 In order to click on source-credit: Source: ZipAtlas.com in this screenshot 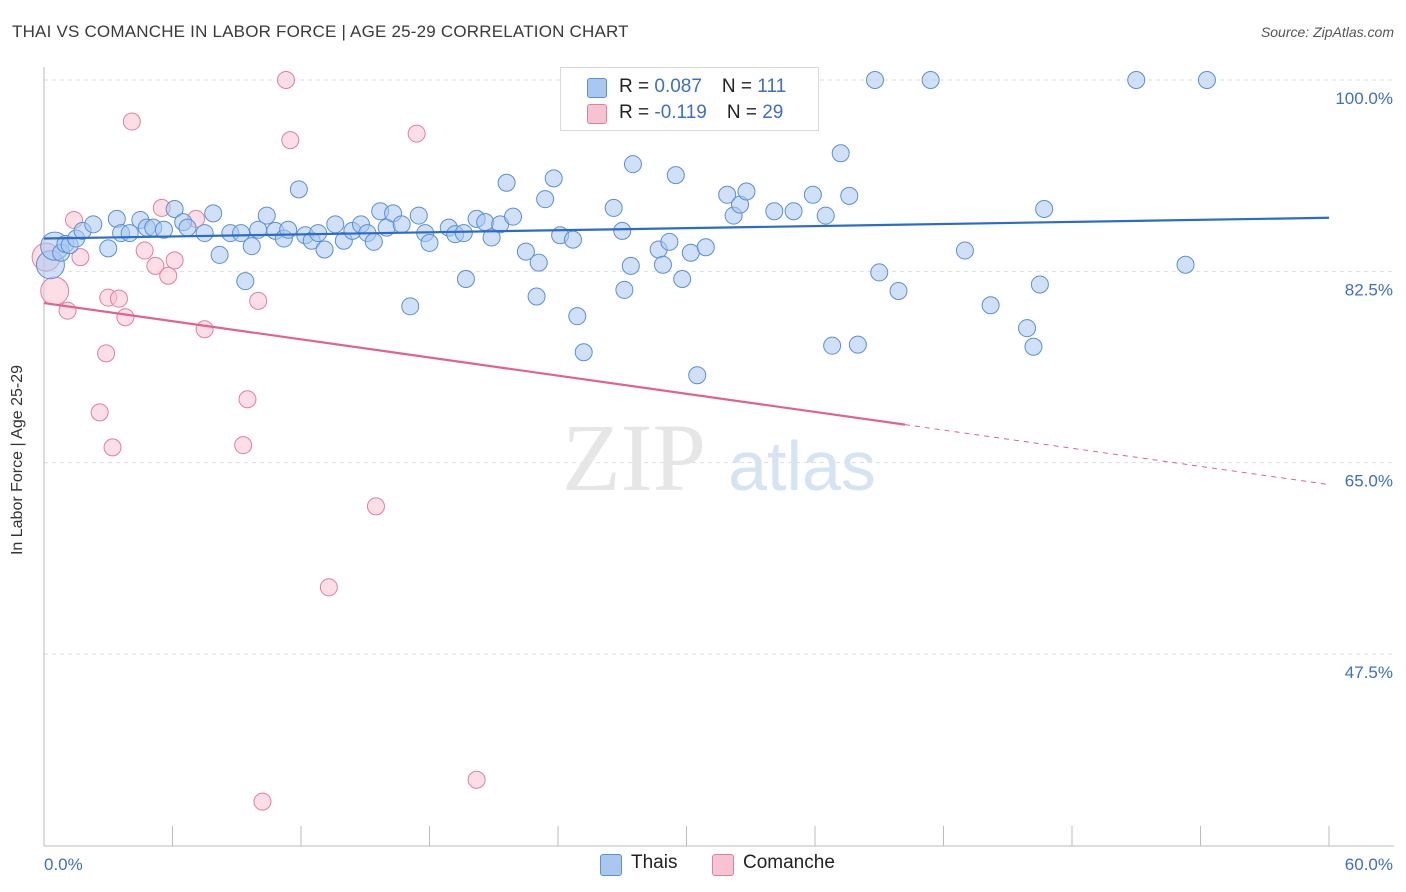, I will do `click(1327, 32)`.